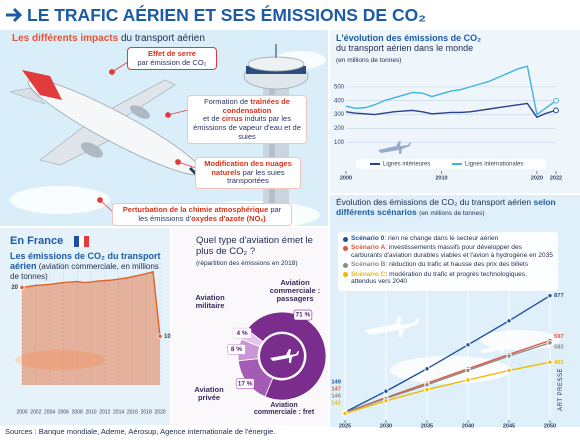  I want to click on legend-label: Scénario B, so click(368, 265).